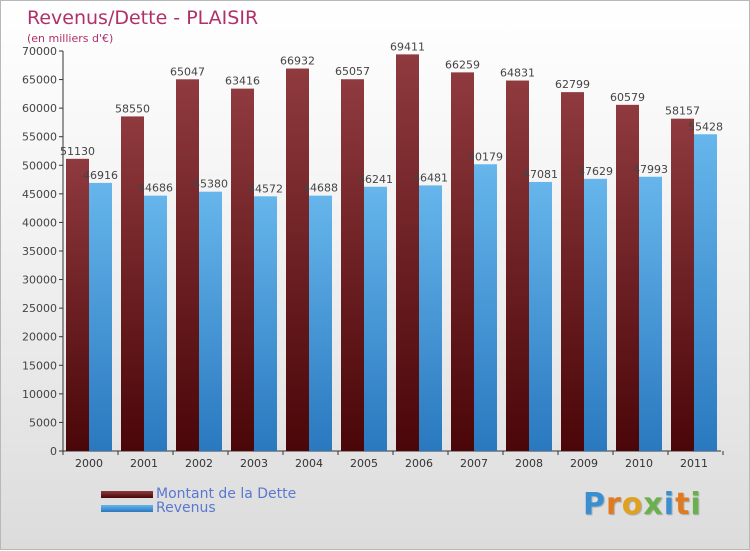  What do you see at coordinates (694, 463) in the screenshot?
I see `x-tick-label: 2011` at bounding box center [694, 463].